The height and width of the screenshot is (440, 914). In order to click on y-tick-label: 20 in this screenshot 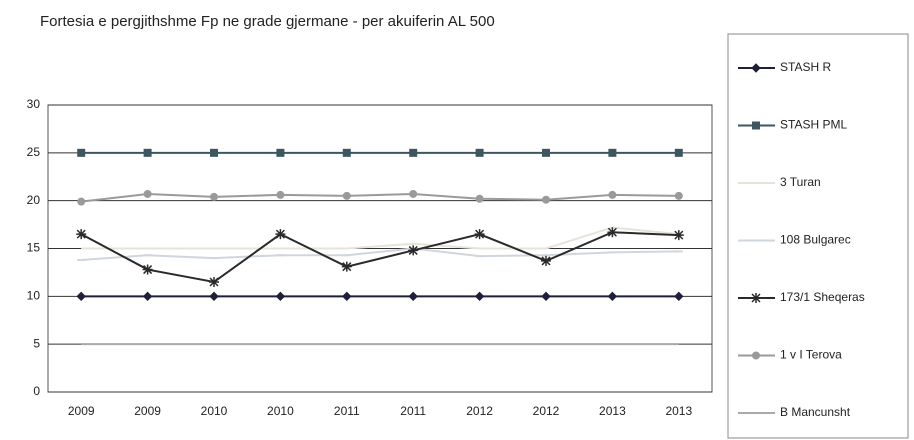, I will do `click(34, 200)`.